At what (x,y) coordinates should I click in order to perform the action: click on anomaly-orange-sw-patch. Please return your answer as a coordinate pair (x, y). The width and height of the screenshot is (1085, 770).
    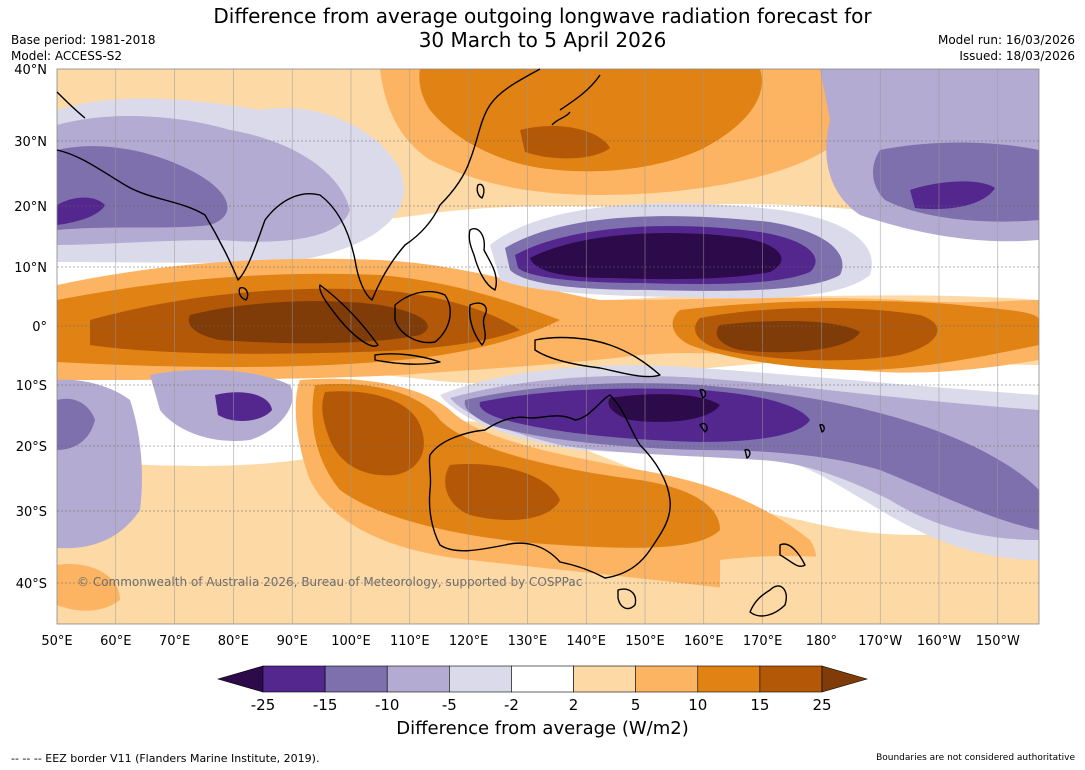
    Looking at the image, I should click on (88, 587).